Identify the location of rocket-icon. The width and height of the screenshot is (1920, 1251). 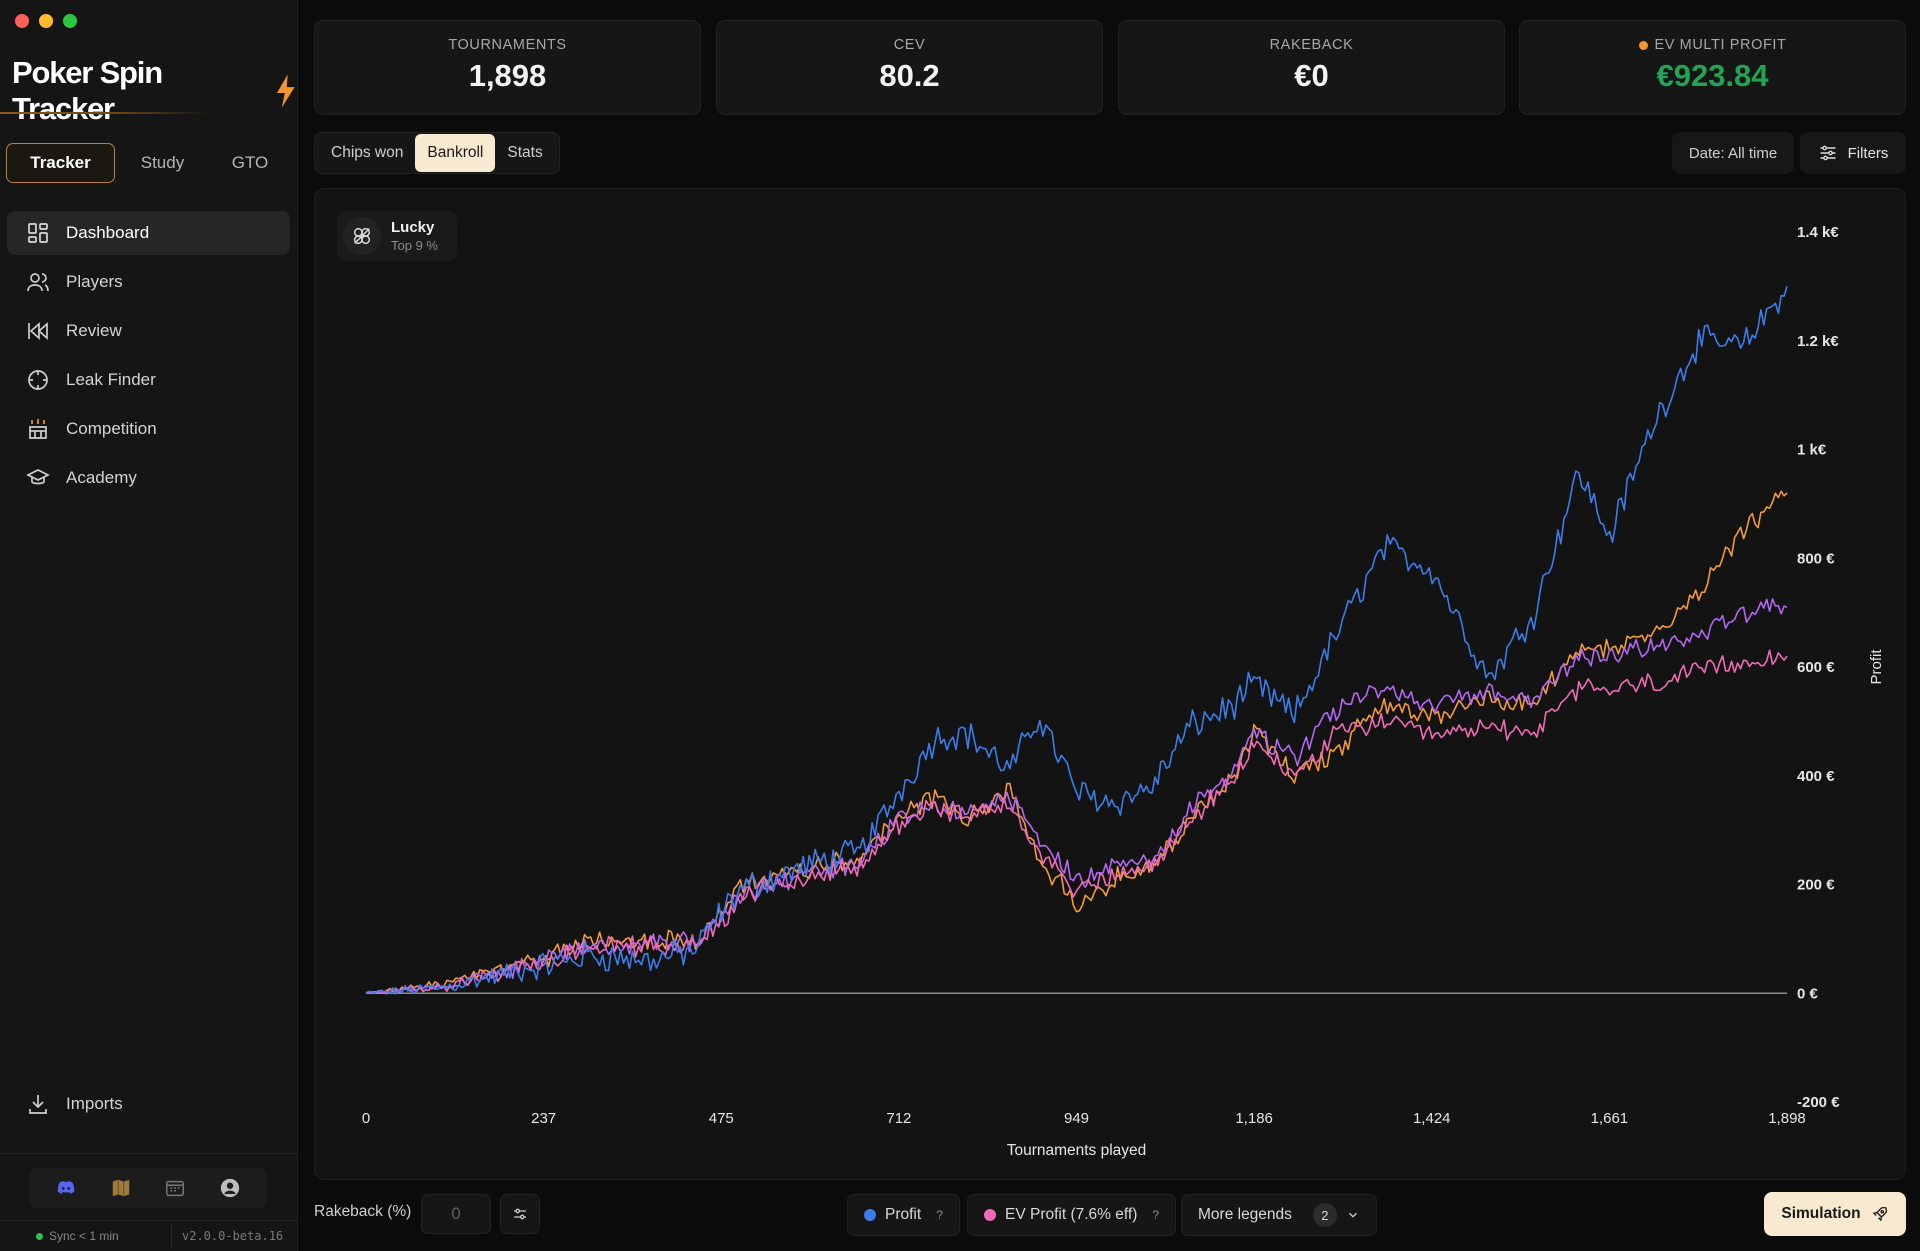
(1879, 1214).